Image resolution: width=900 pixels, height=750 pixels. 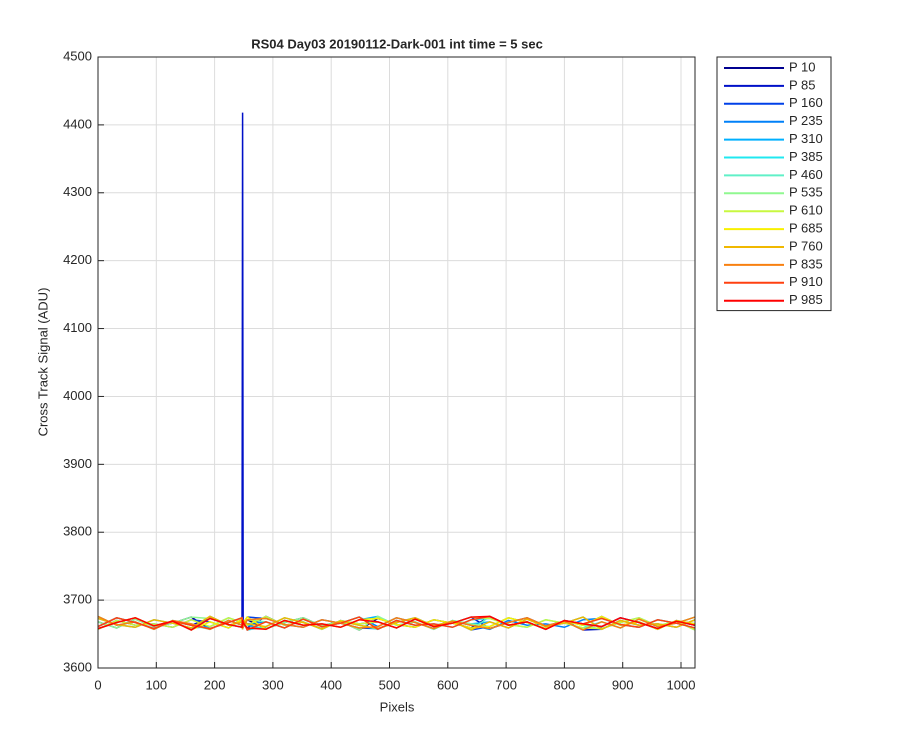 I want to click on legend-label: P 385, so click(x=806, y=156).